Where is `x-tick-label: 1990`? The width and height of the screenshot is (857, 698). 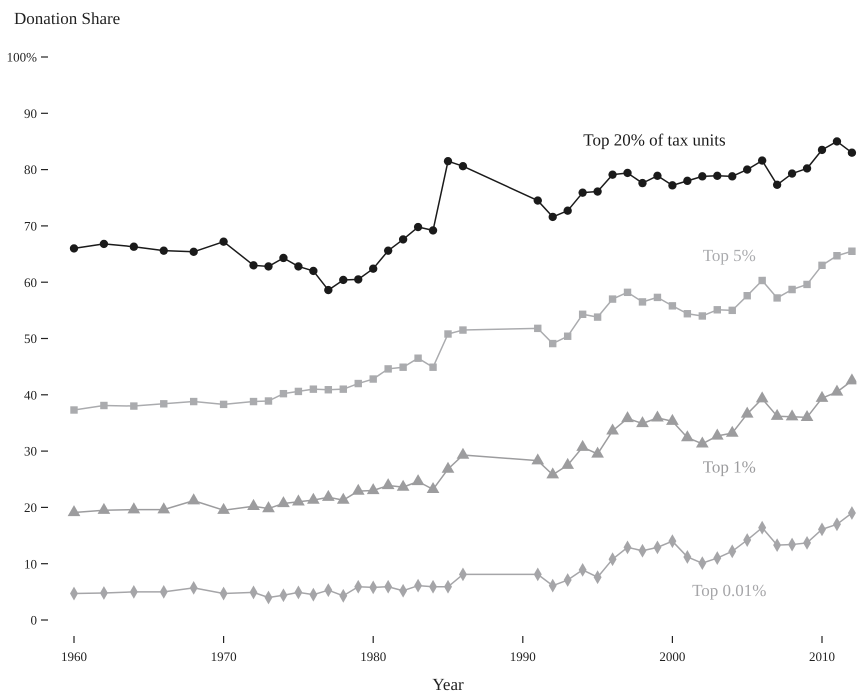
x-tick-label: 1990 is located at coordinates (523, 656).